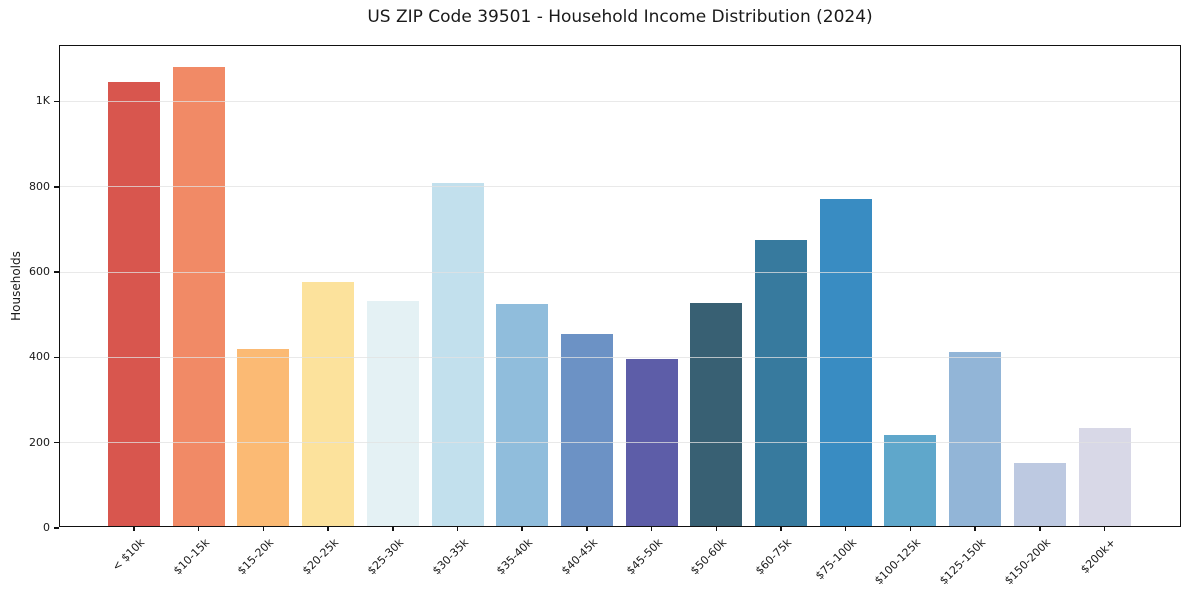 The width and height of the screenshot is (1189, 590). Describe the element at coordinates (42, 101) in the screenshot. I see `y-tick-label: 1K` at that location.